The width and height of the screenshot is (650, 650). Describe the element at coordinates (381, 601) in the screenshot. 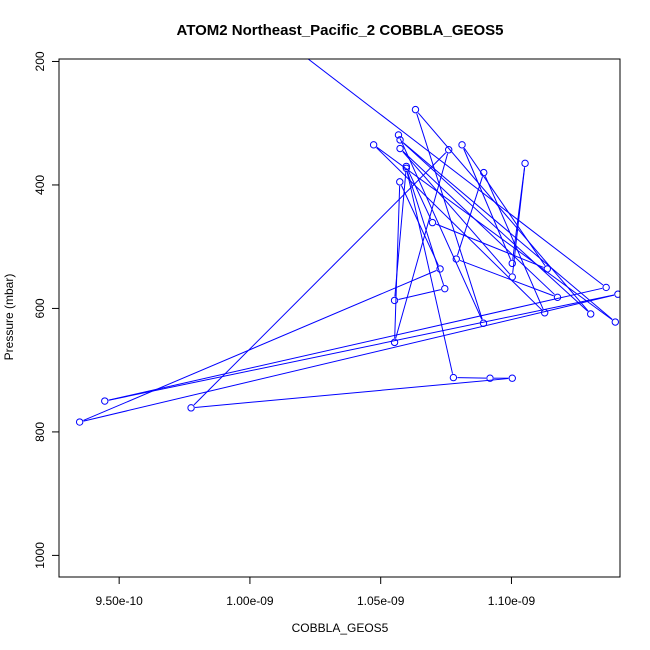

I see `x-tick-label: 1.05e-09` at that location.